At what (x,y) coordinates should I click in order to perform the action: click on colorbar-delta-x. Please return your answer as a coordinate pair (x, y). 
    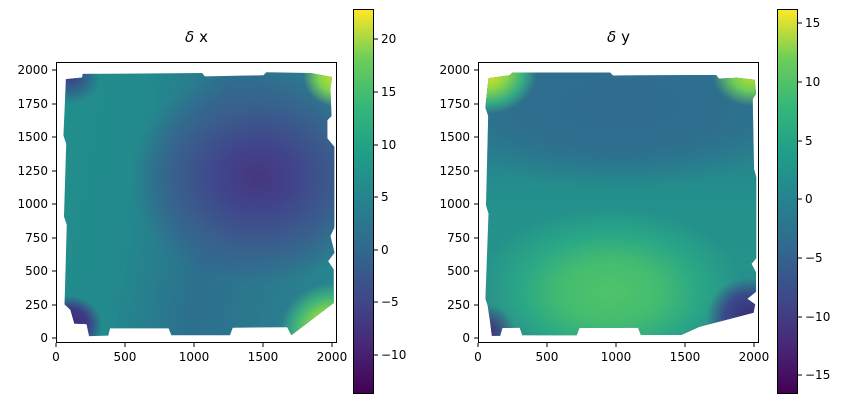
    Looking at the image, I should click on (363, 201).